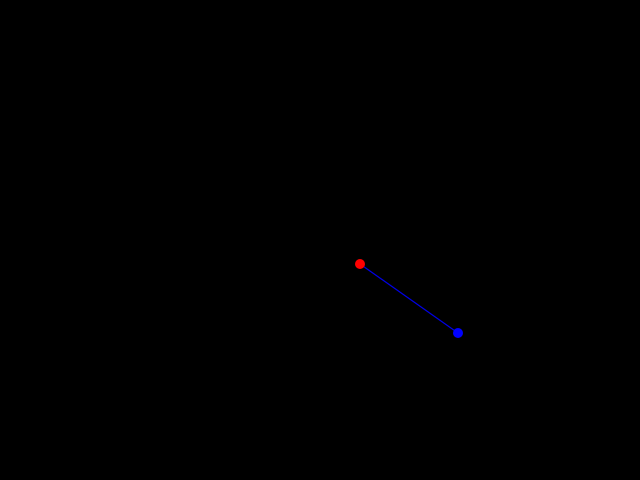 The height and width of the screenshot is (480, 640). I want to click on blue-point, so click(458, 333).